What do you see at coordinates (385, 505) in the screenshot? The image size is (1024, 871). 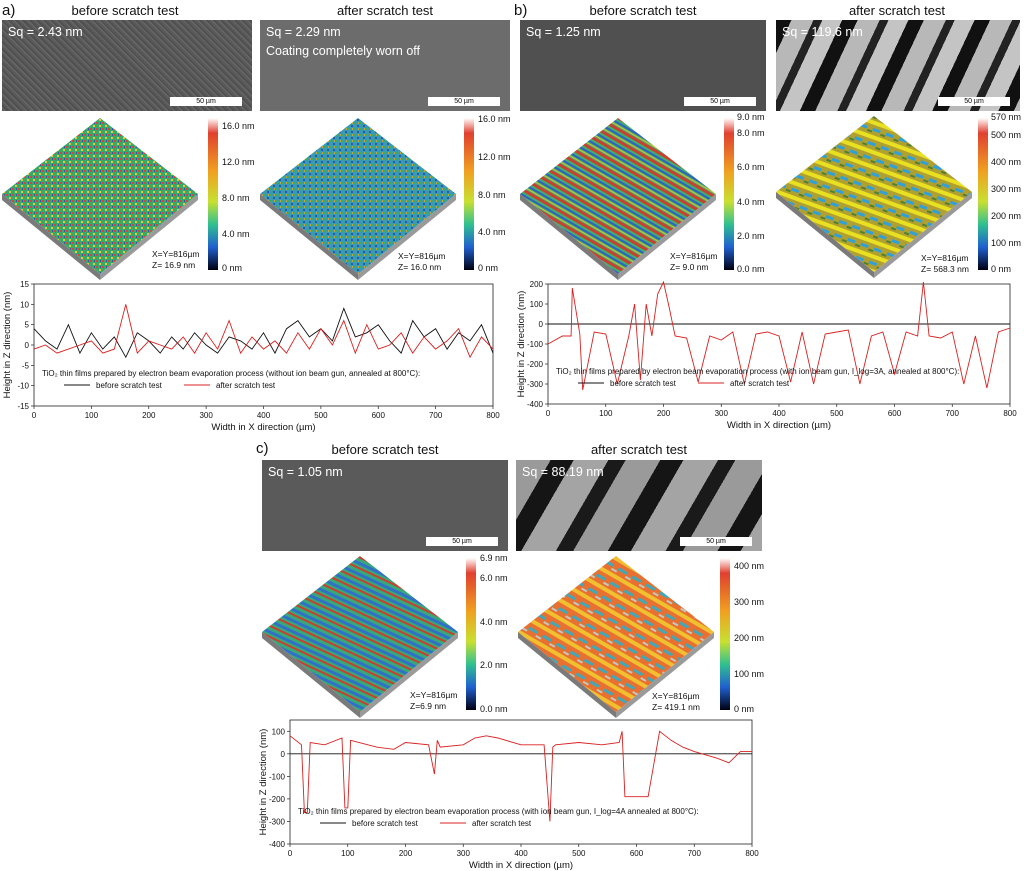 I see `panel-c-sem-before: Sq = 1.05 nm 50 µm` at bounding box center [385, 505].